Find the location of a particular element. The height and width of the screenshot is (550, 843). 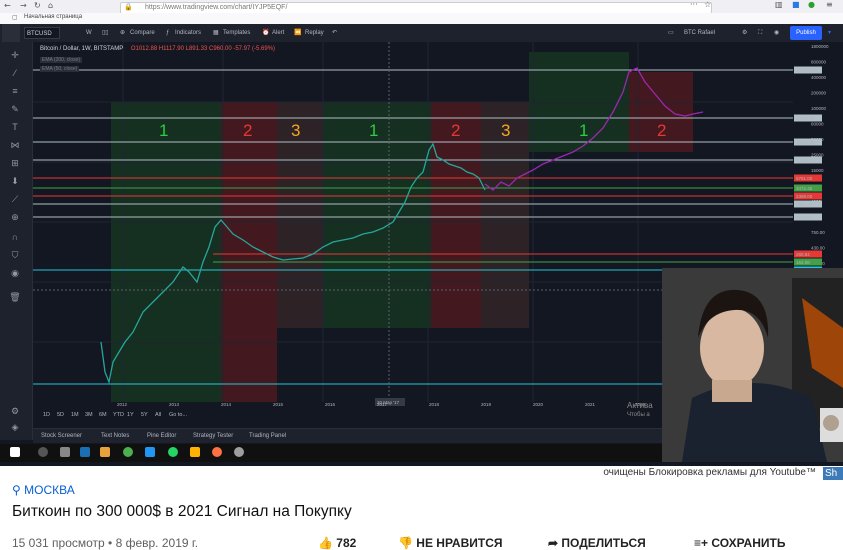

bottom-tab: Text Notes is located at coordinates (115, 436).